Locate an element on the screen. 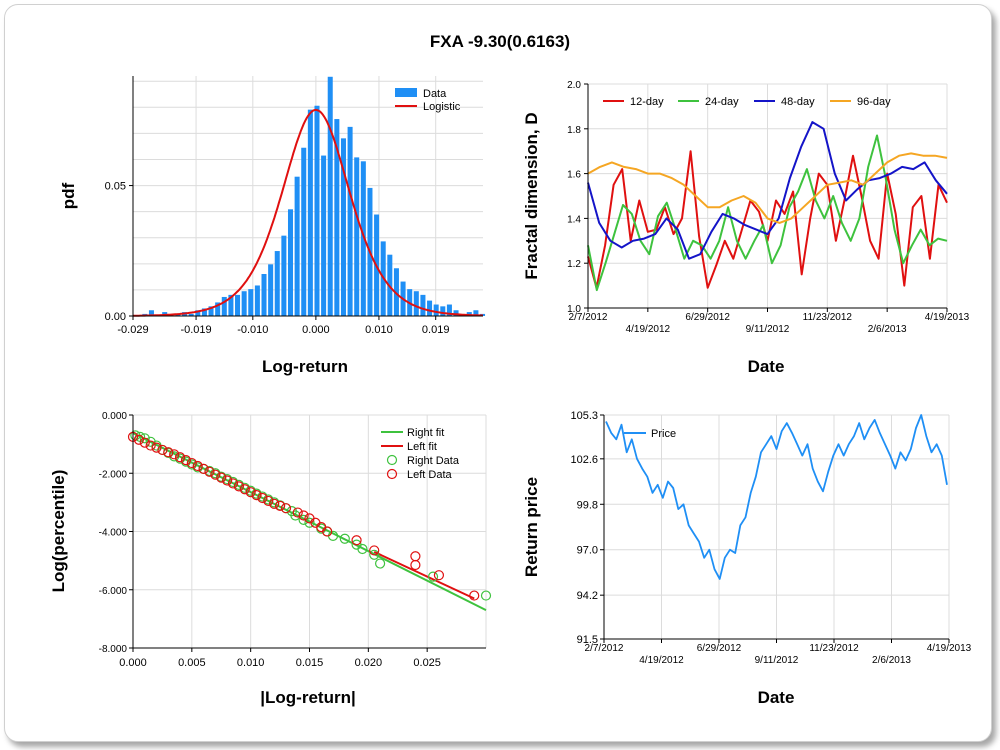 The width and height of the screenshot is (1000, 750). fractal-legend-label-2: 48-day is located at coordinates (798, 102).